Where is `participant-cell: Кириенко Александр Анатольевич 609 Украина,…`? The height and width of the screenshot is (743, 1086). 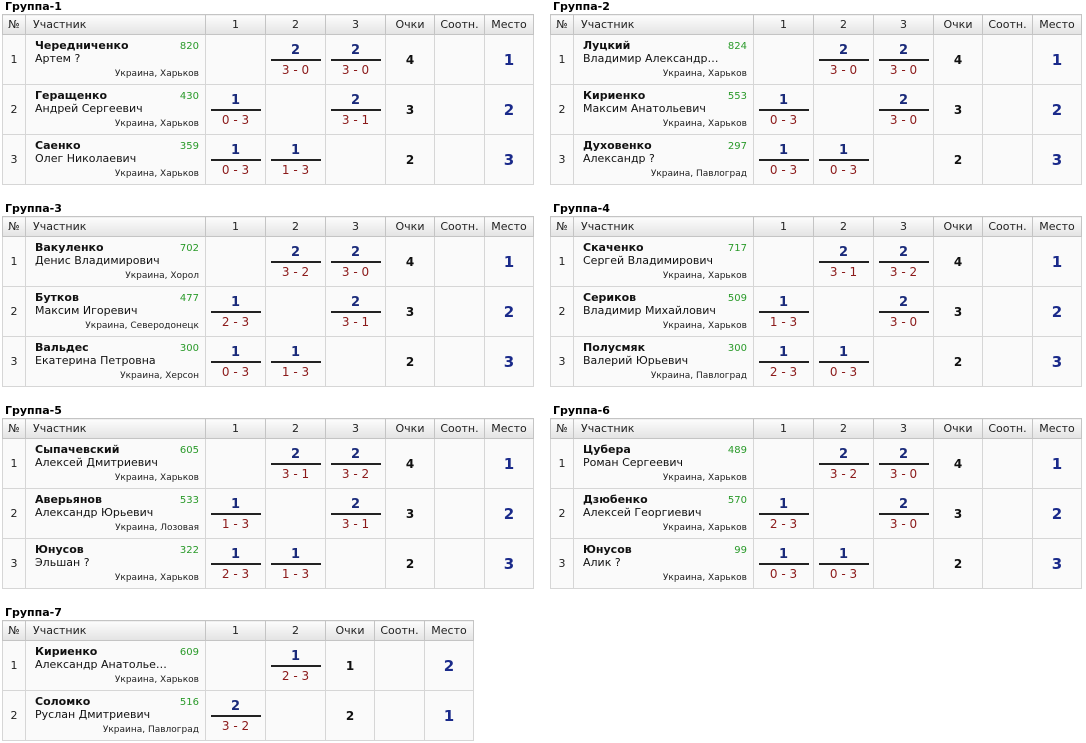
participant-cell: Кириенко Александр Анатольевич 609 Украина,… is located at coordinates (115, 665).